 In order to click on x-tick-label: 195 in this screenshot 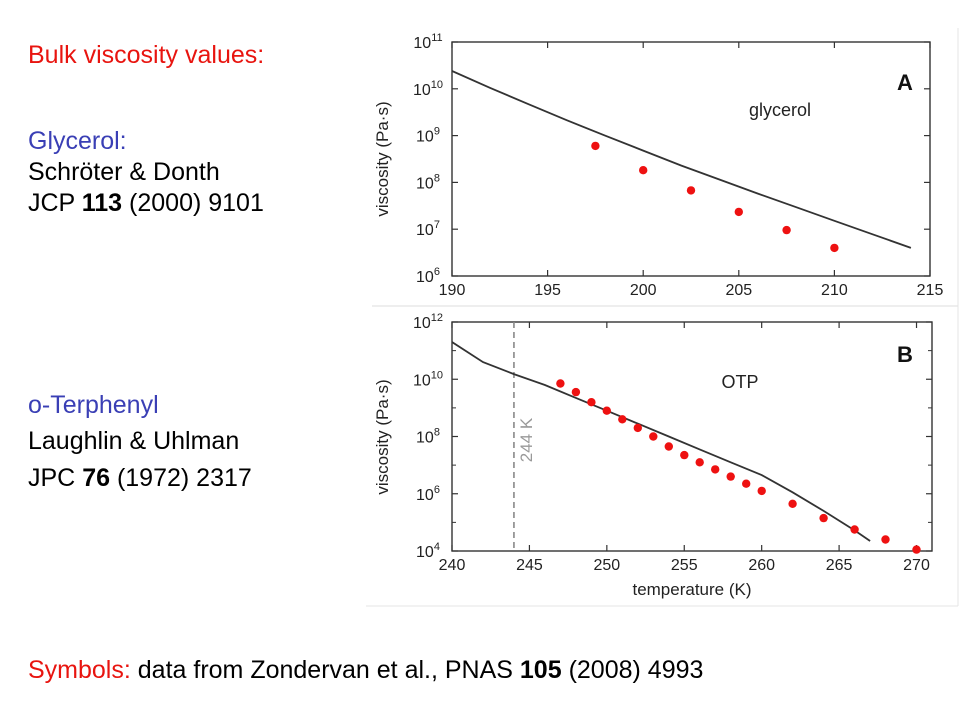, I will do `click(547, 290)`.